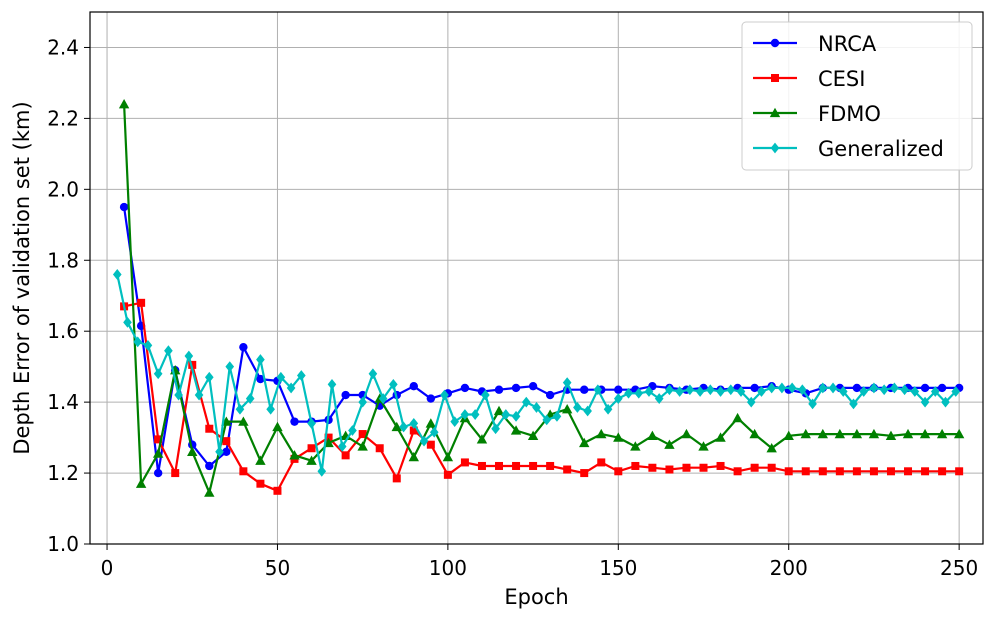 Image resolution: width=996 pixels, height=620 pixels. Describe the element at coordinates (789, 568) in the screenshot. I see `x-tick-label: 200` at that location.